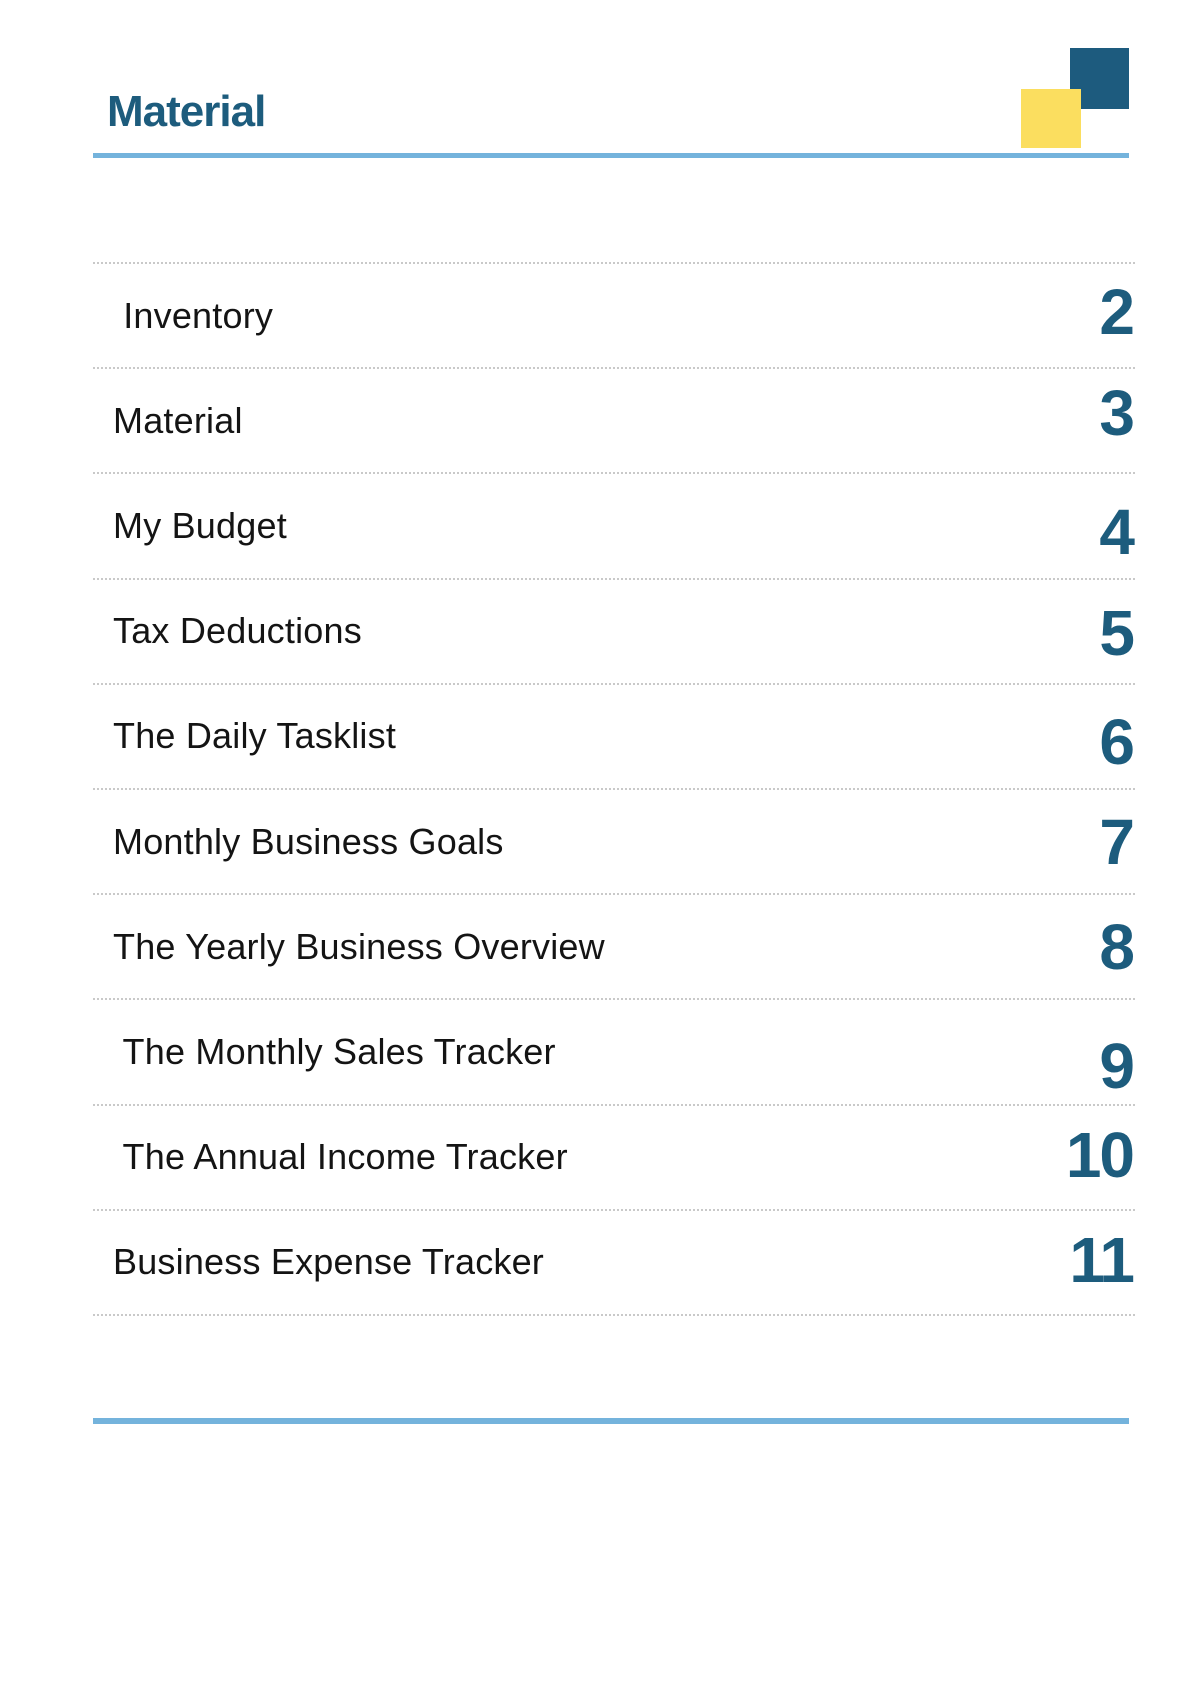 The image size is (1200, 1700). I want to click on header-divider, so click(611, 155).